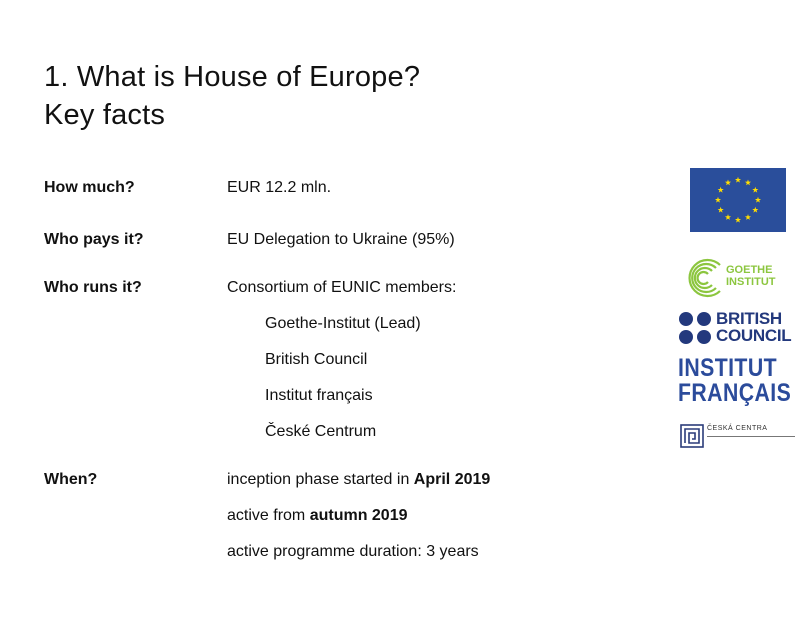 This screenshot has width=810, height=620. I want to click on fact-value: Consortium of EUNIC members:, so click(342, 287).